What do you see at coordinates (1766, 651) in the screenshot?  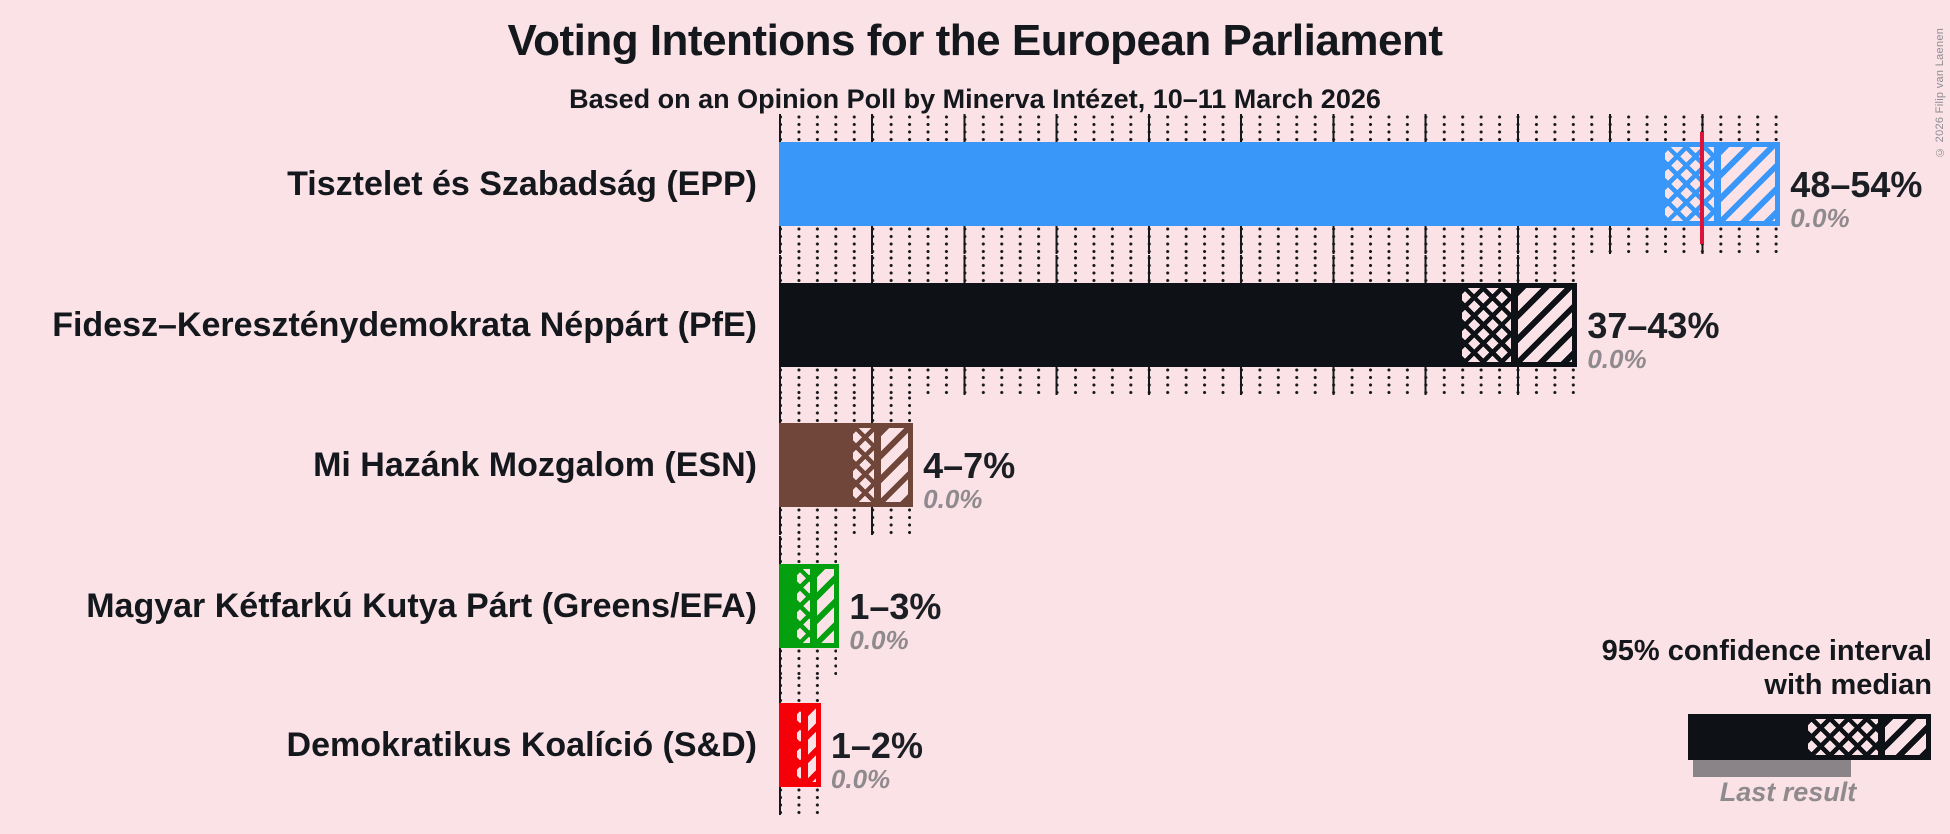 I see `legend-ci-line1: 95% confidence interval` at bounding box center [1766, 651].